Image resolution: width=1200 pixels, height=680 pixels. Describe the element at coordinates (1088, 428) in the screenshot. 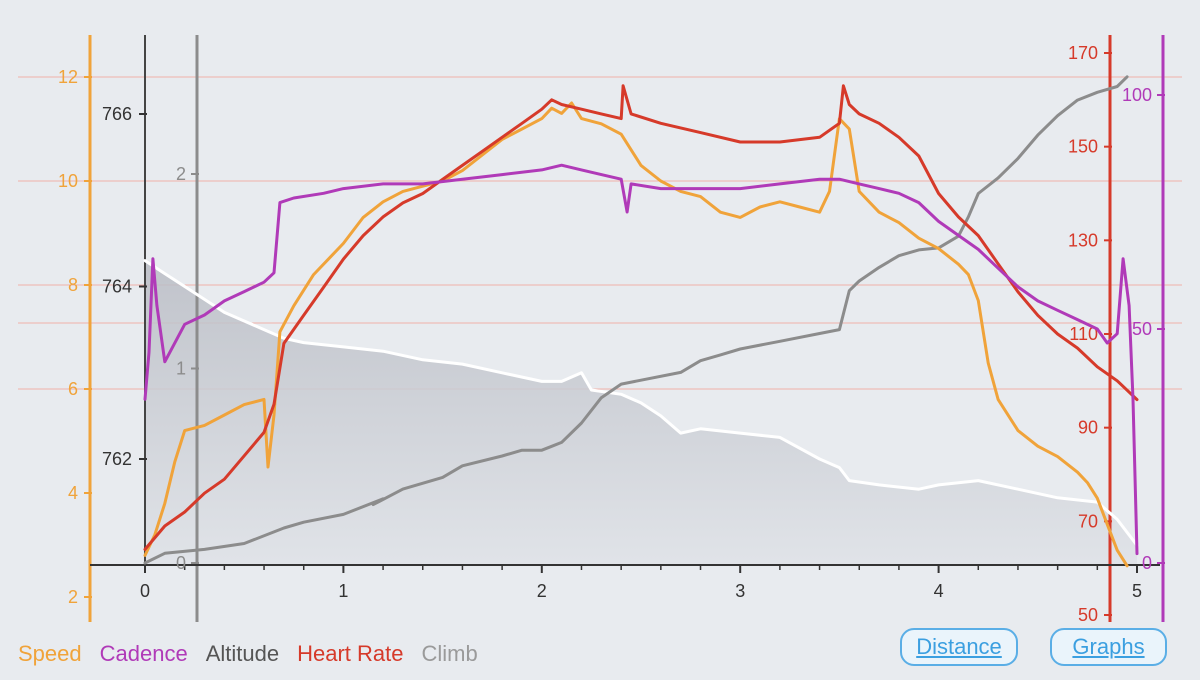

I see `y-tick-label: 90` at that location.